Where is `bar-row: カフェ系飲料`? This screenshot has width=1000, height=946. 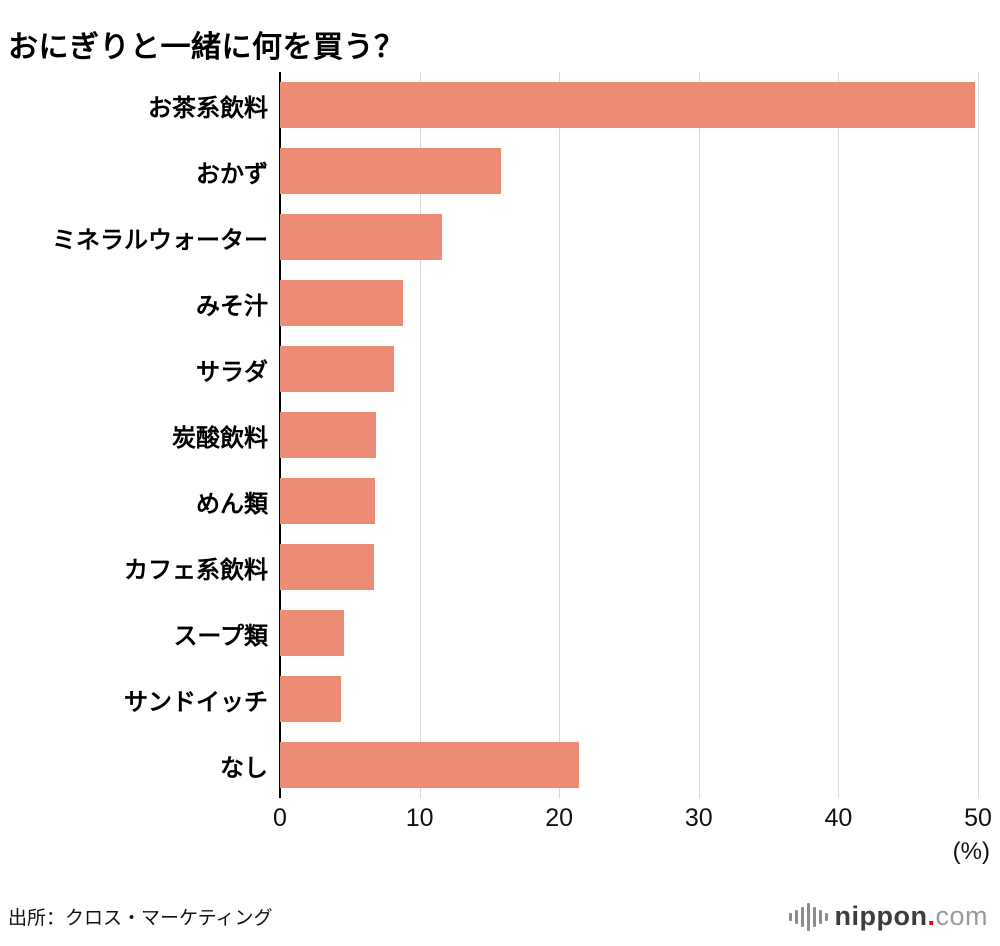 bar-row: カフェ系飲料 is located at coordinates (500, 567).